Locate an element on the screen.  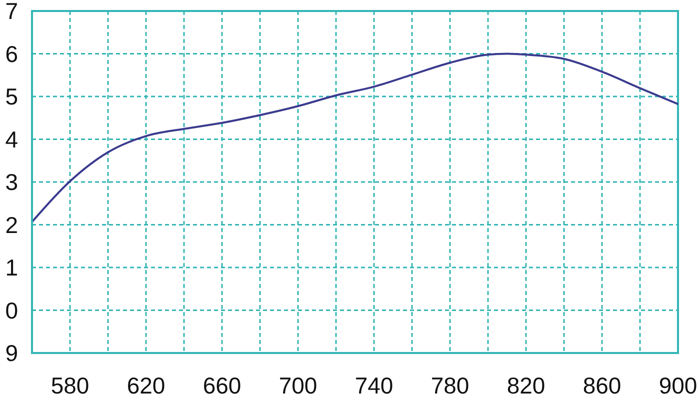
x-tick-label: 660 is located at coordinates (222, 385).